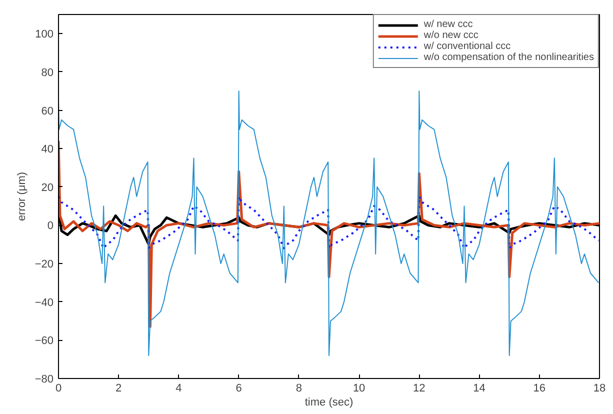 Image resolution: width=613 pixels, height=414 pixels. Describe the element at coordinates (329, 402) in the screenshot. I see `x-axis-title: time (sec)` at that location.